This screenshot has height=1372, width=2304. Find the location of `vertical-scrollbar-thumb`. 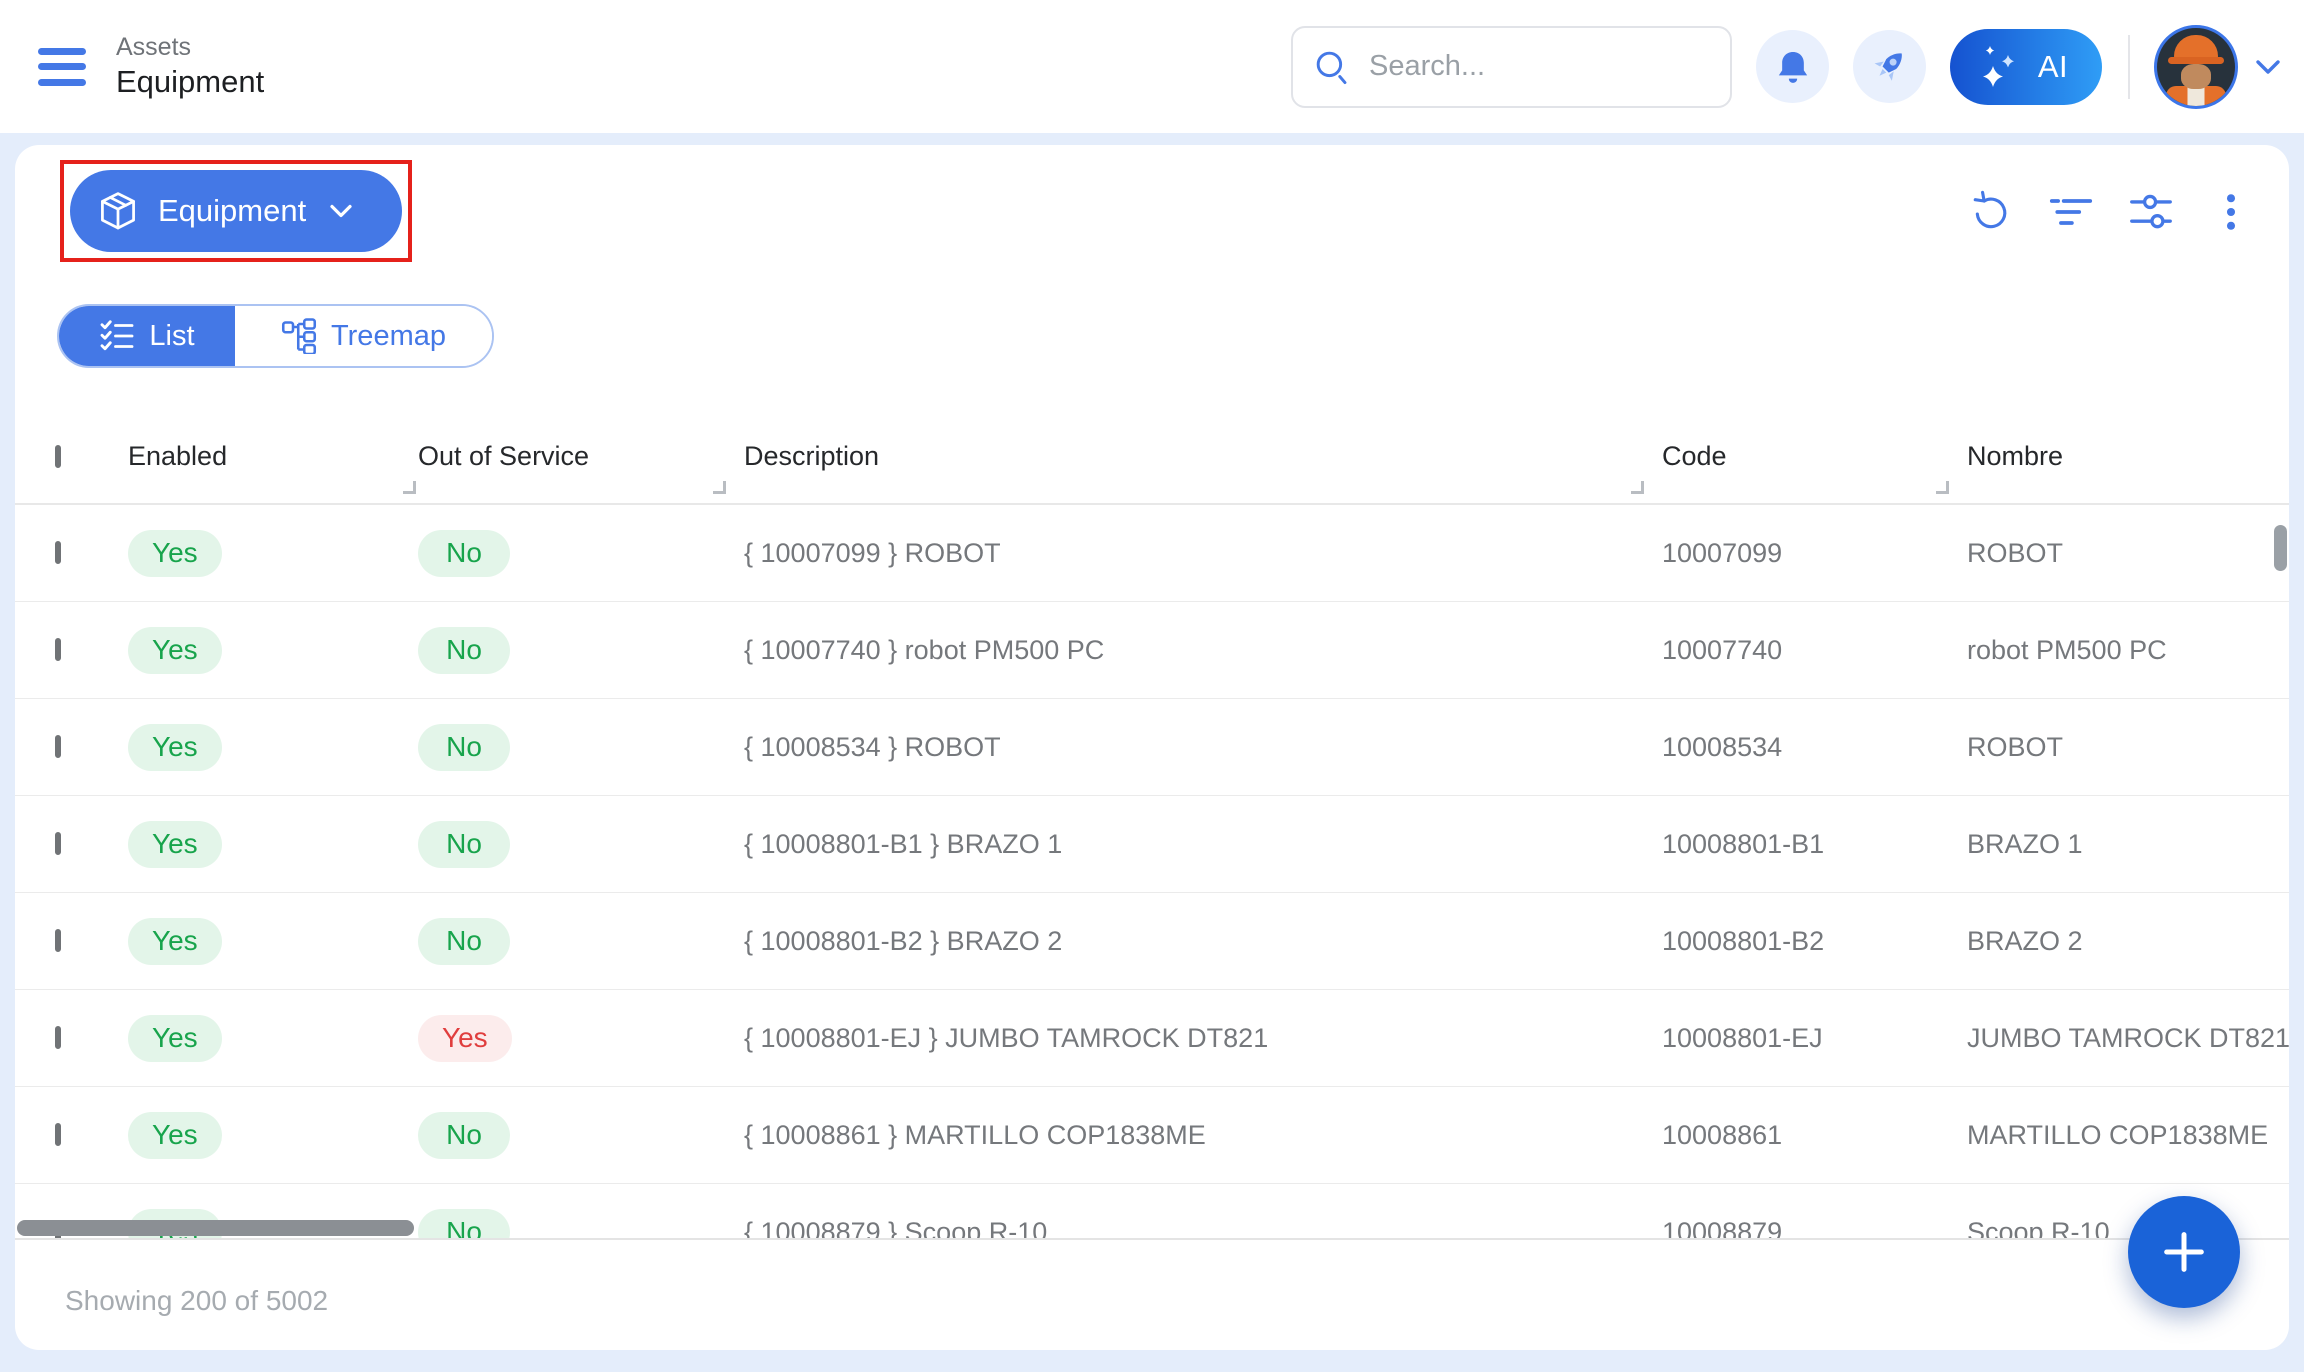

vertical-scrollbar-thumb is located at coordinates (2280, 548).